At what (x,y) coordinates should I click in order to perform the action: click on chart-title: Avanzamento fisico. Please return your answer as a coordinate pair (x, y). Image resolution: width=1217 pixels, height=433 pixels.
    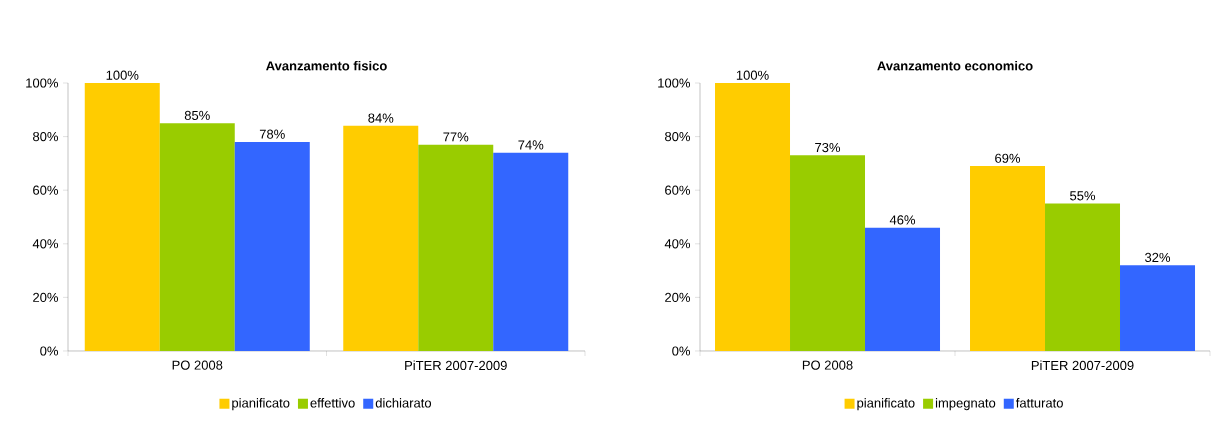
    Looking at the image, I should click on (326, 65).